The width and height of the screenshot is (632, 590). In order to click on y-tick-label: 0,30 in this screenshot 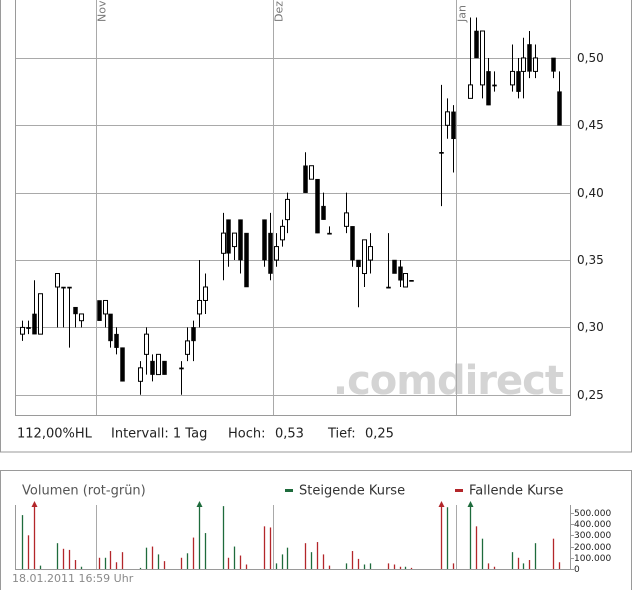, I will do `click(590, 327)`.